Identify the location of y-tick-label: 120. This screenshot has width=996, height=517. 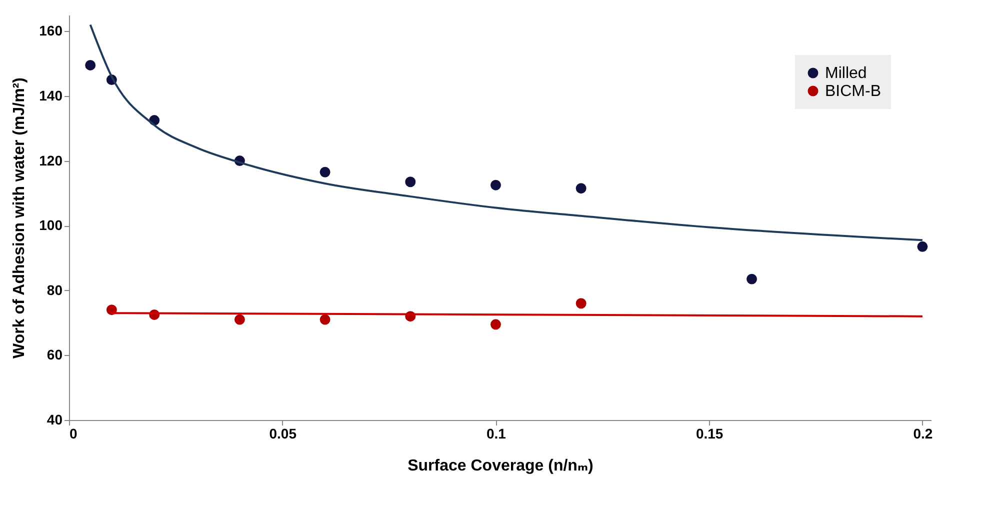
(51, 160).